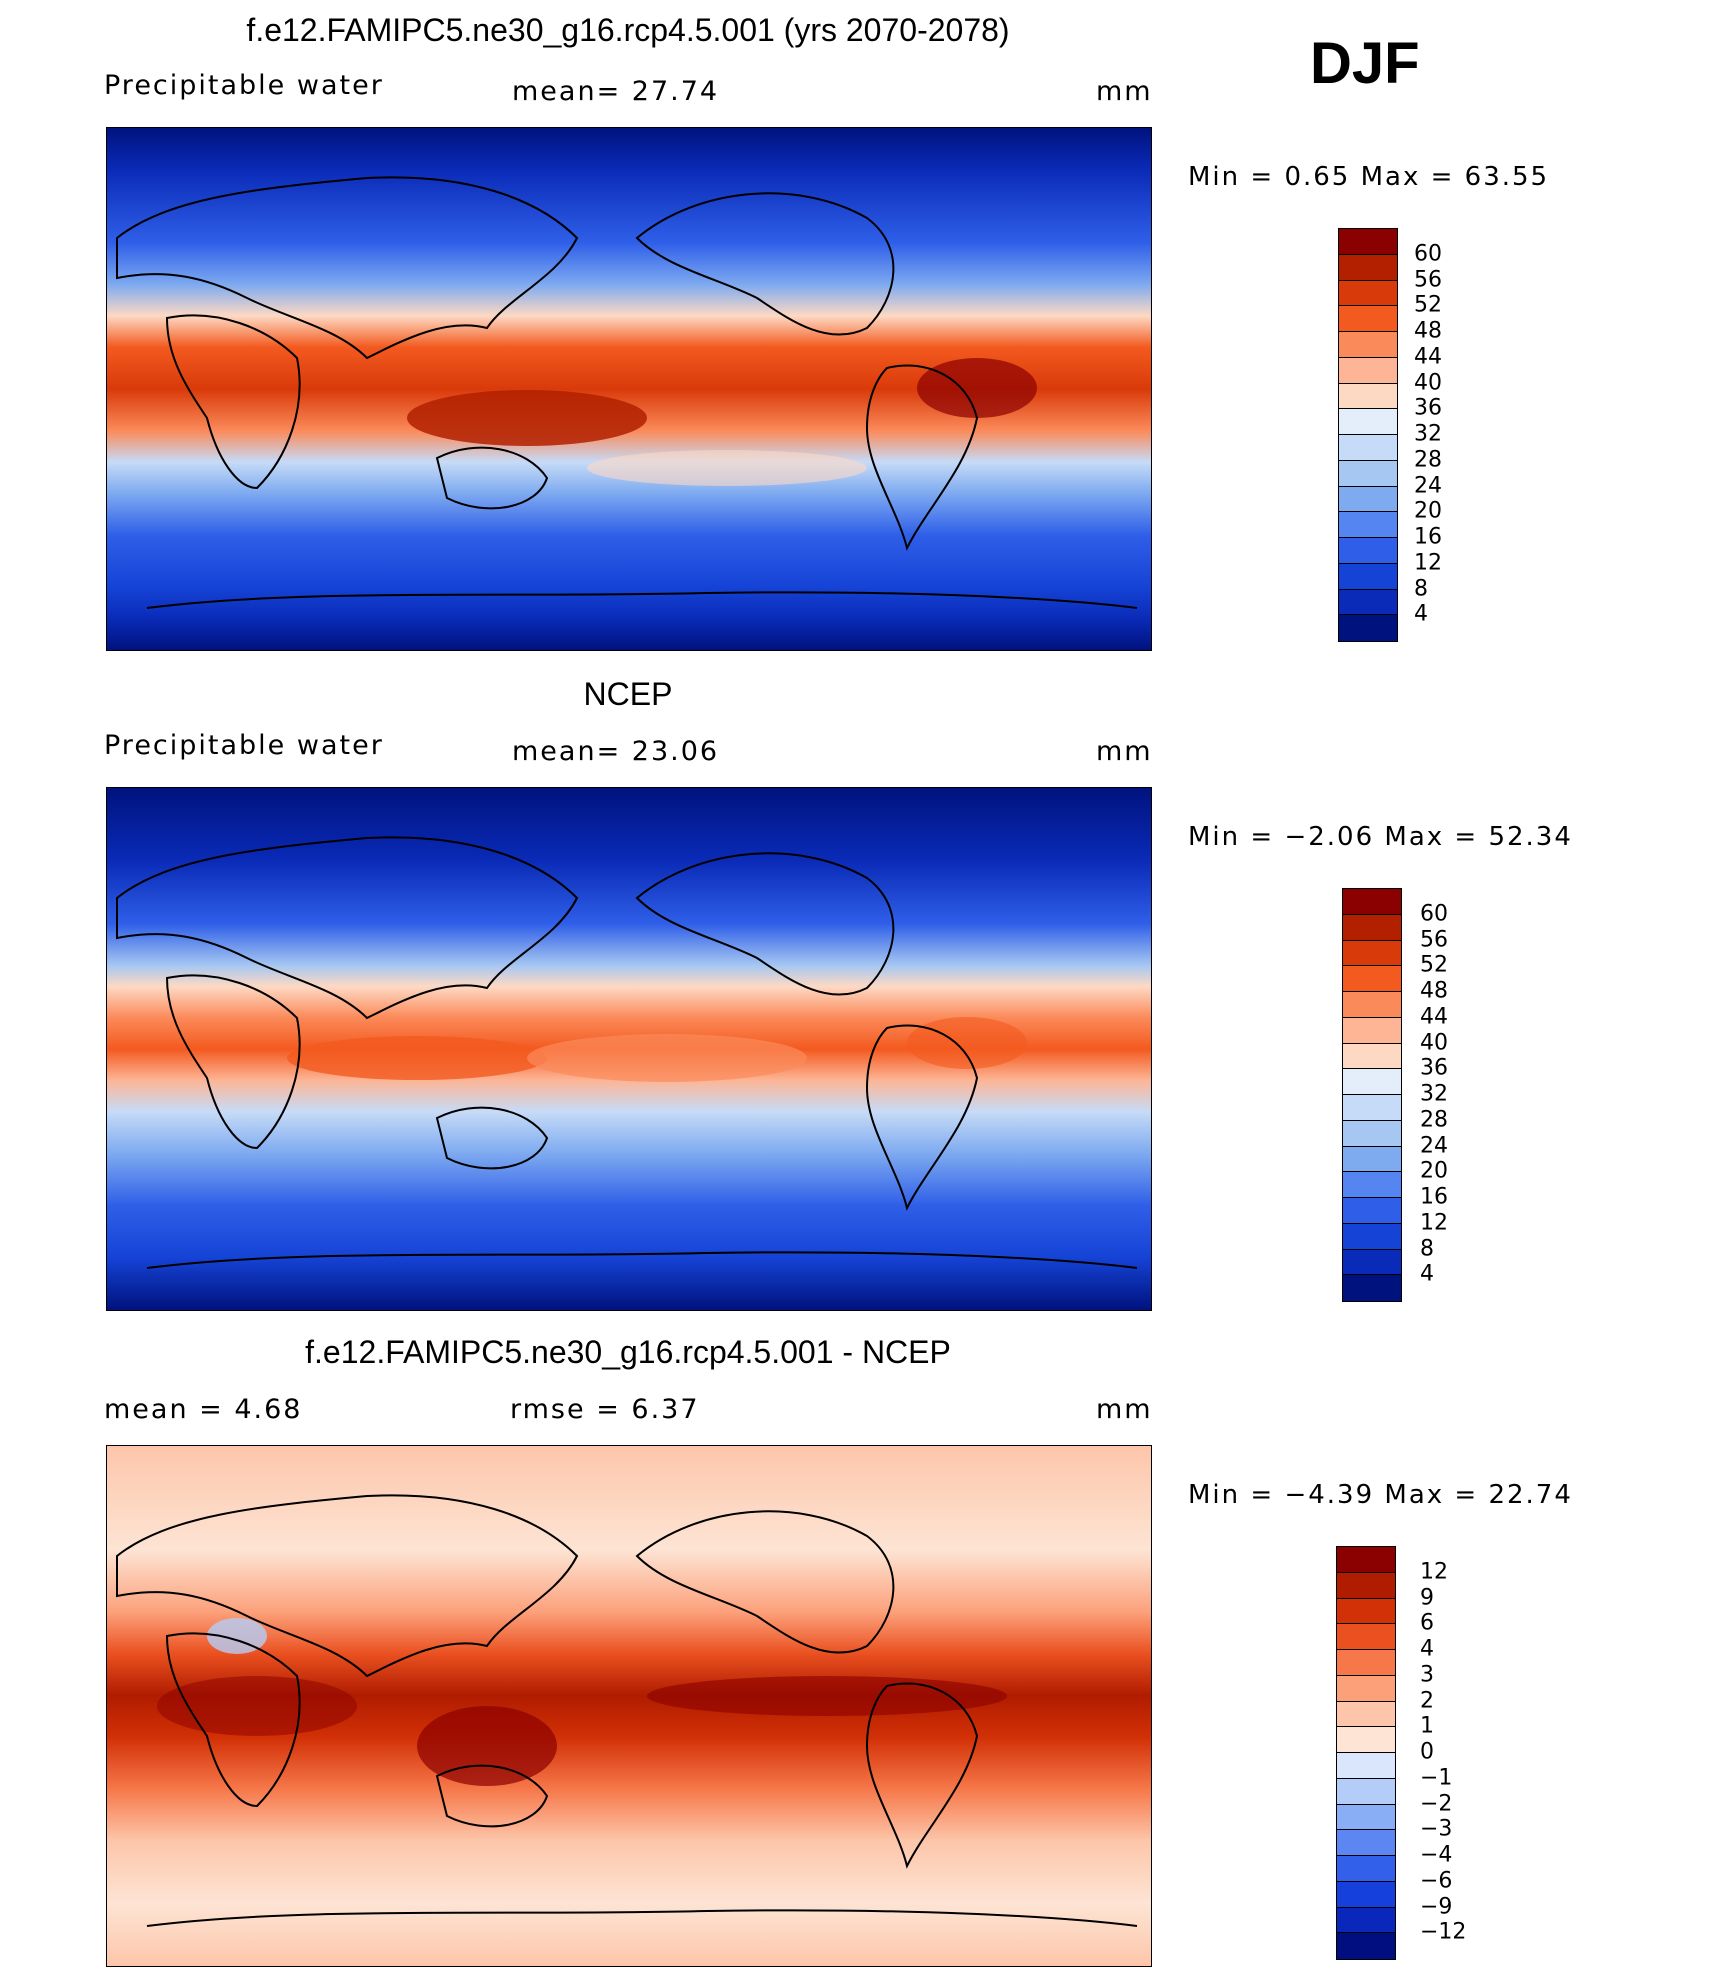 This screenshot has height=1969, width=1710. Describe the element at coordinates (1436, 1855) in the screenshot. I see `colorbar-label: −4` at that location.